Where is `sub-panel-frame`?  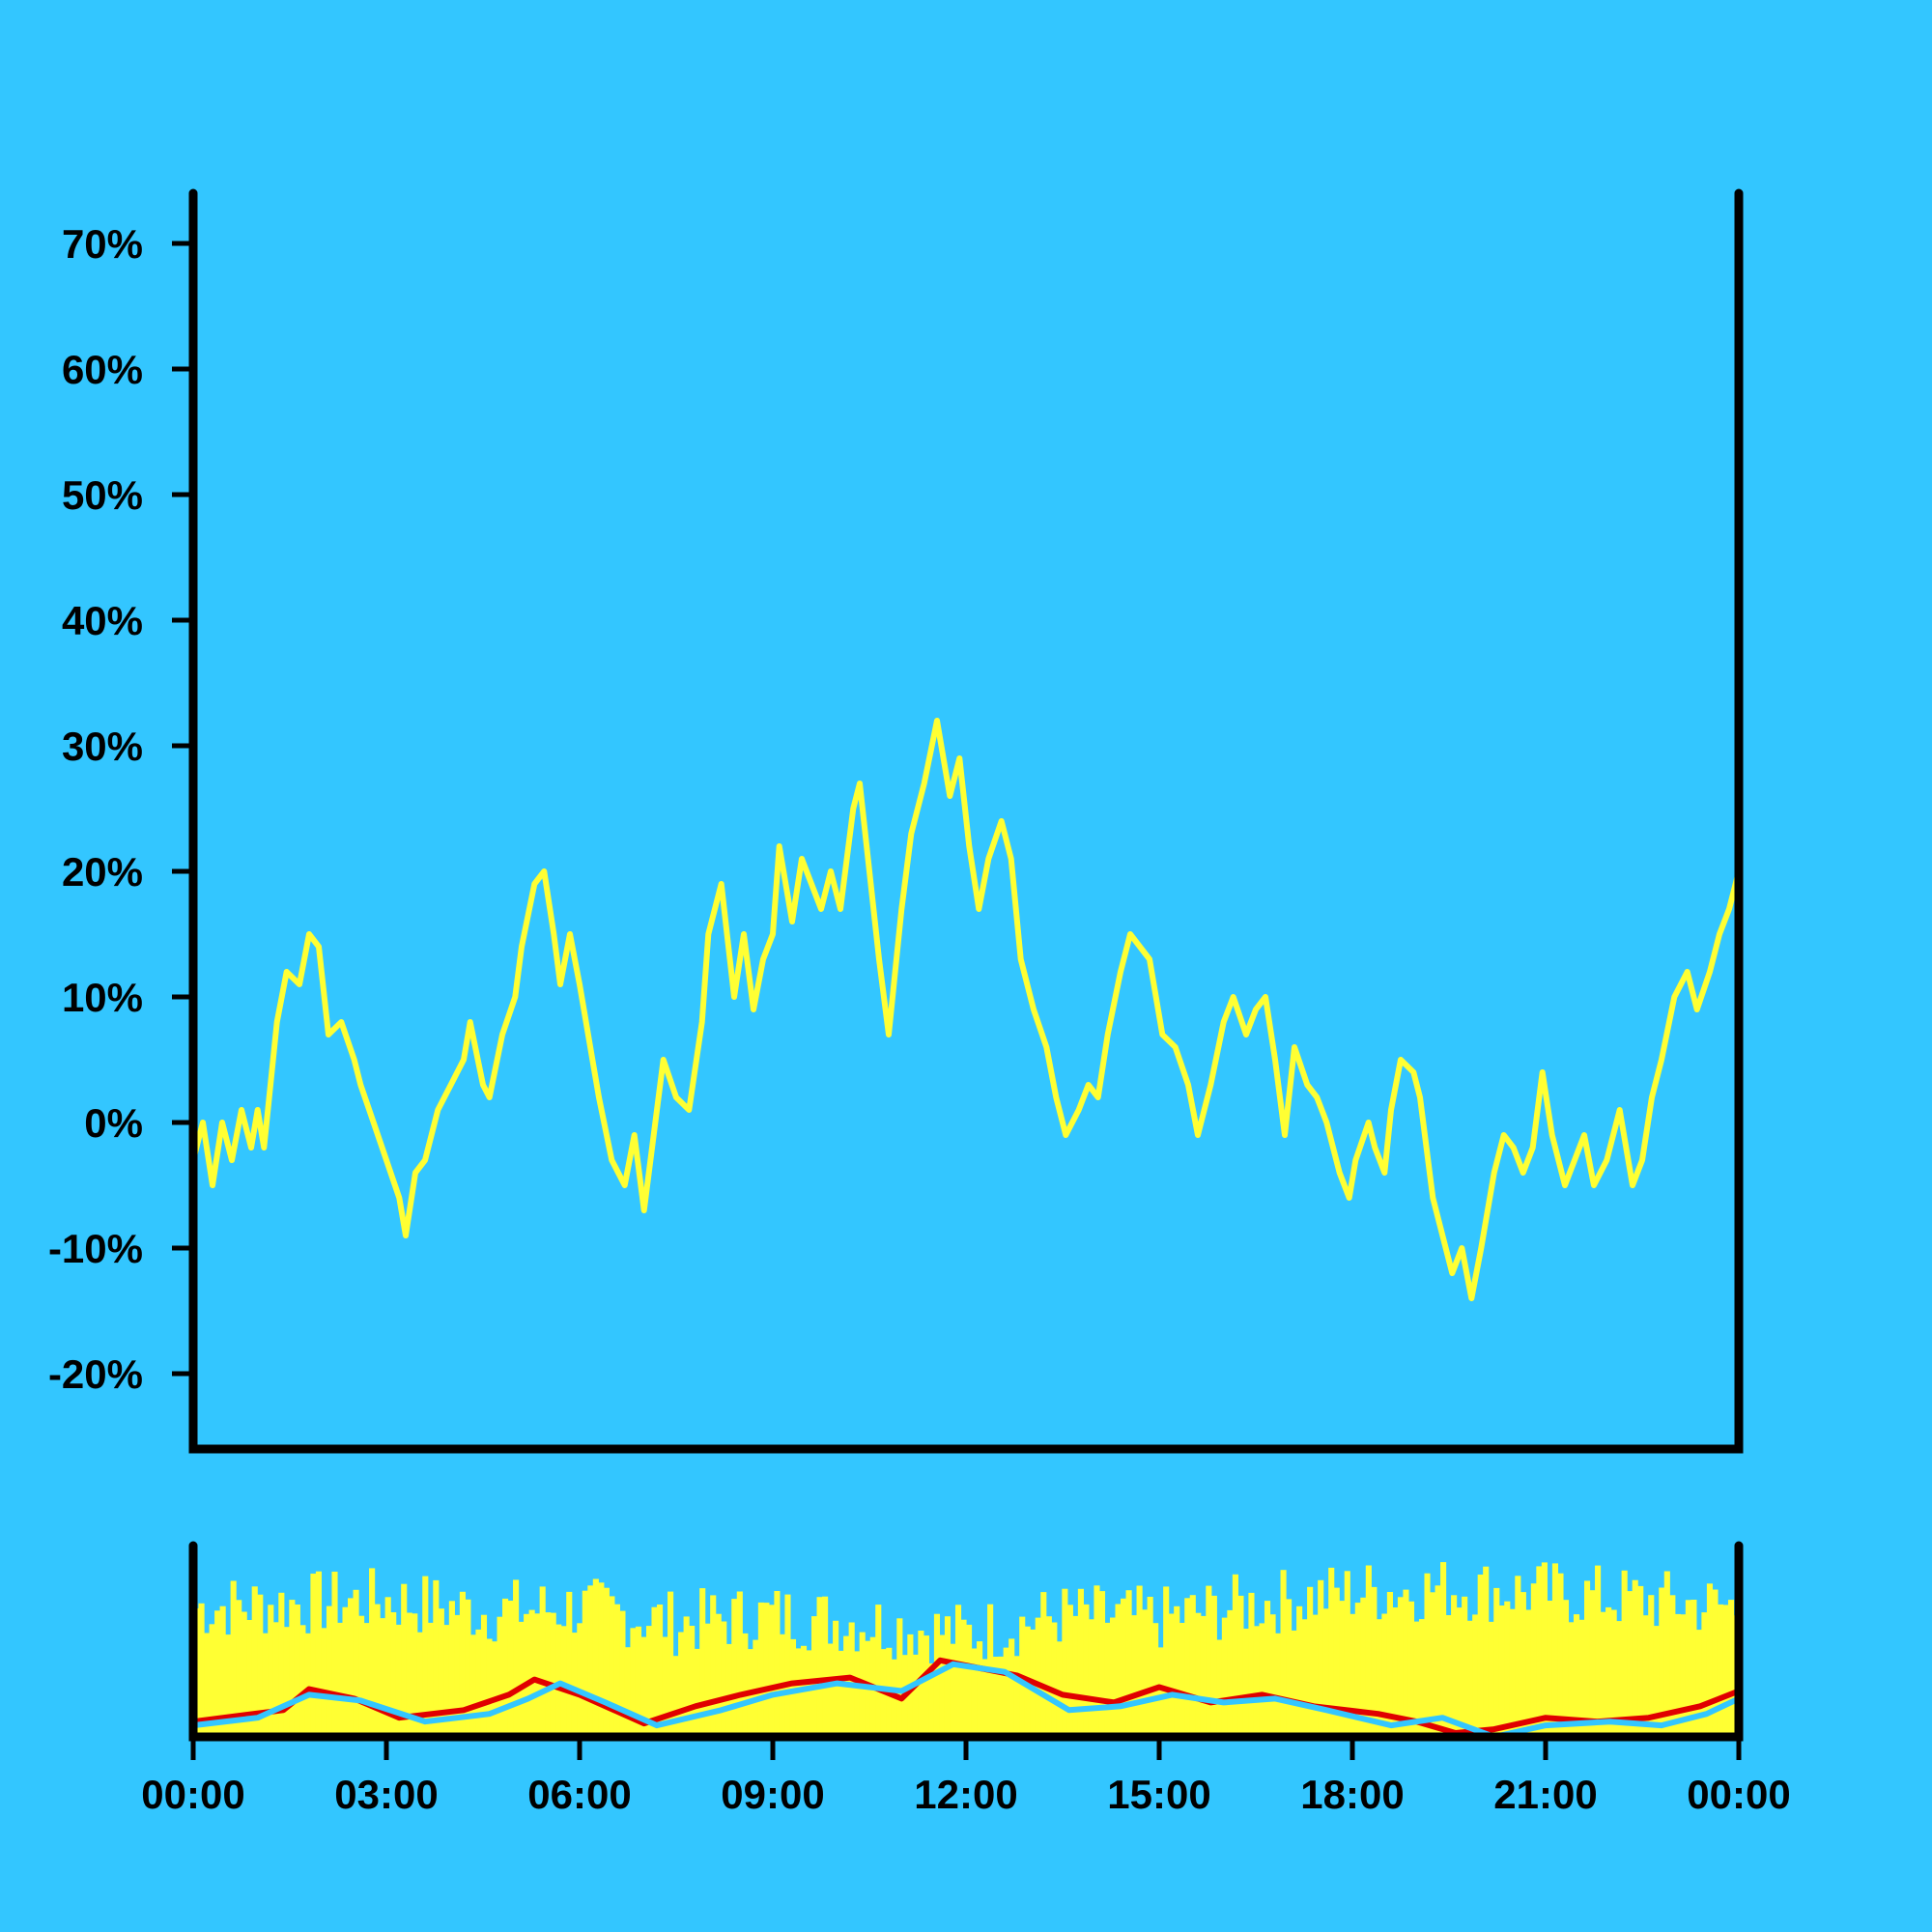
sub-panel-frame is located at coordinates (966, 1641).